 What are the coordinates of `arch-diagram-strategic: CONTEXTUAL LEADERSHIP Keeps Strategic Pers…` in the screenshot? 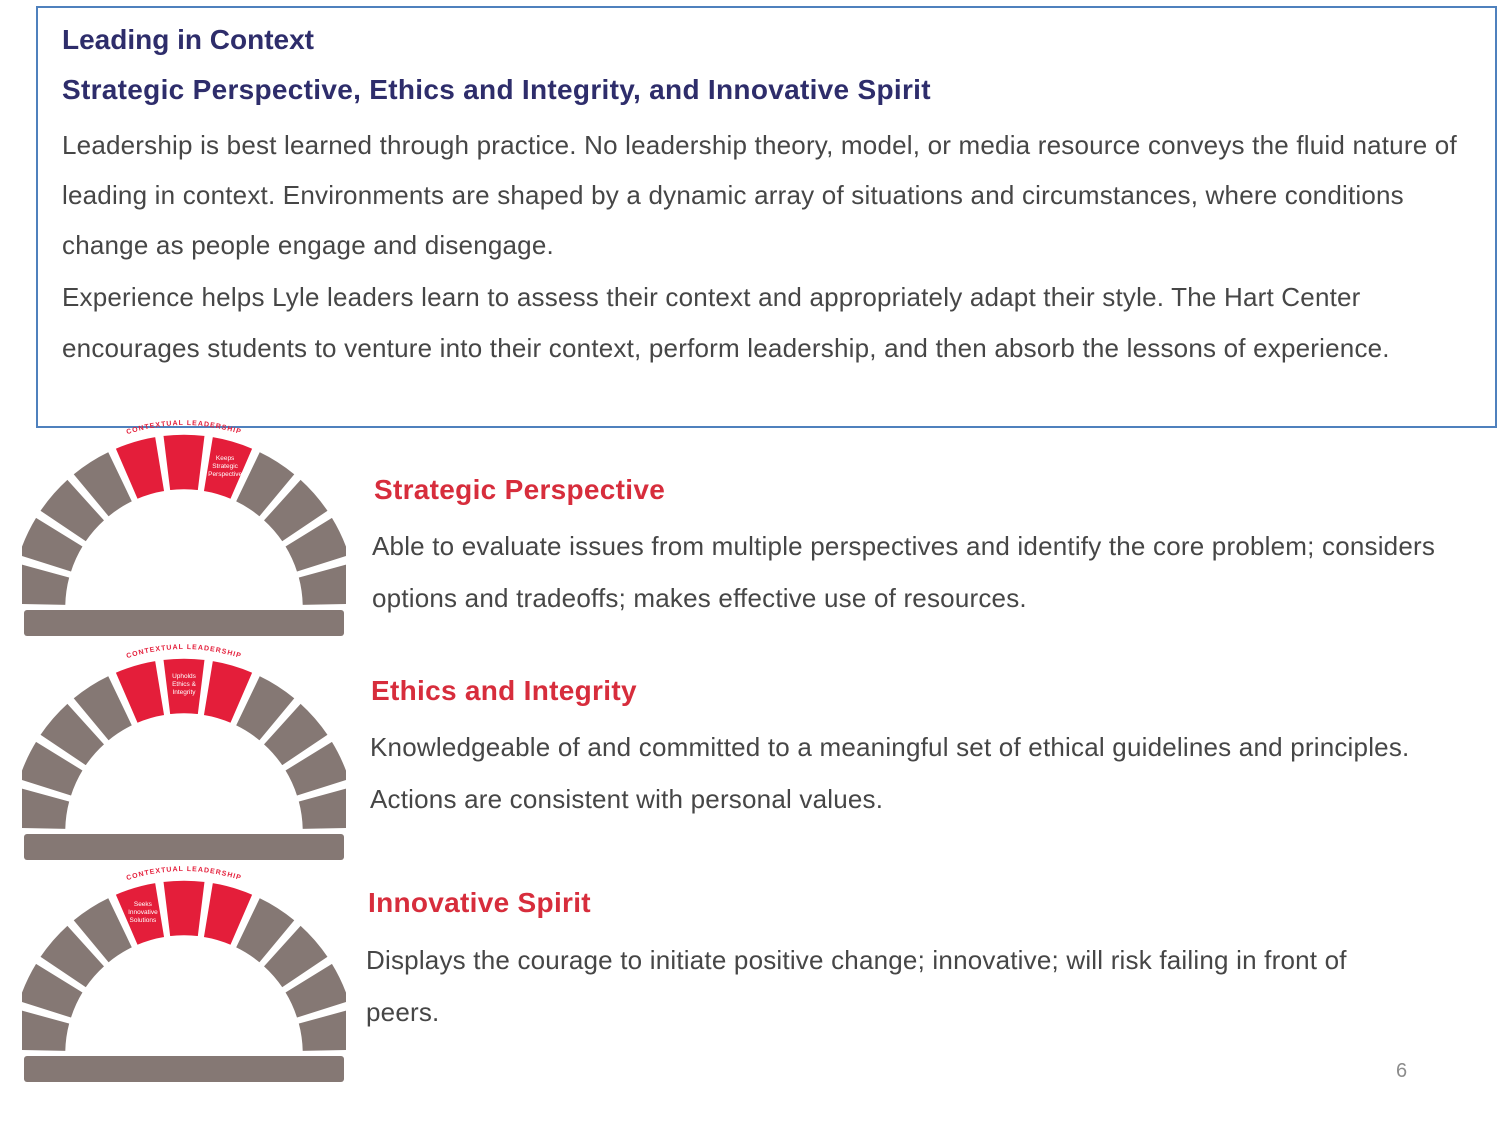 It's located at (184, 528).